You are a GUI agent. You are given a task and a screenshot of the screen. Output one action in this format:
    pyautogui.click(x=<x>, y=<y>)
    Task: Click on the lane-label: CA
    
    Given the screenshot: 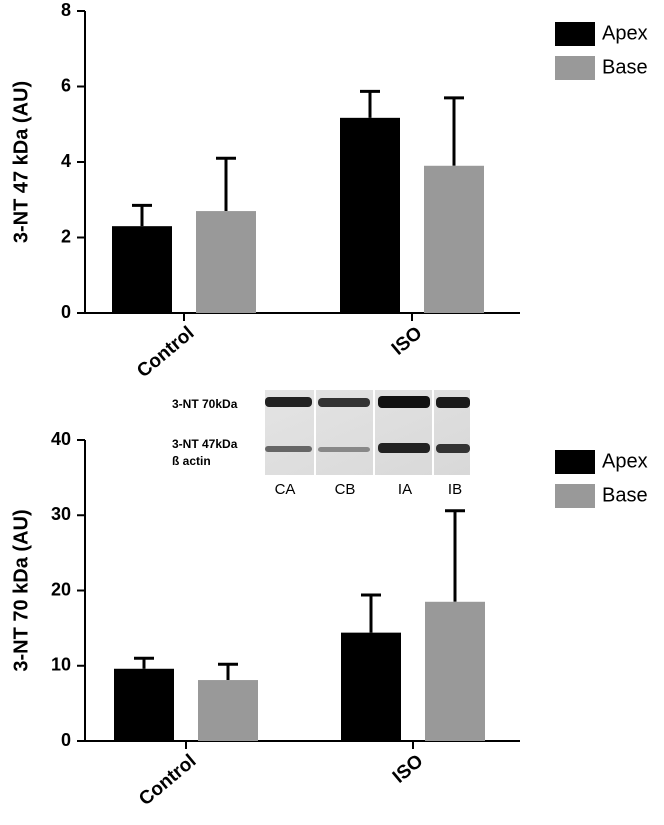 What is the action you would take?
    pyautogui.click(x=285, y=489)
    